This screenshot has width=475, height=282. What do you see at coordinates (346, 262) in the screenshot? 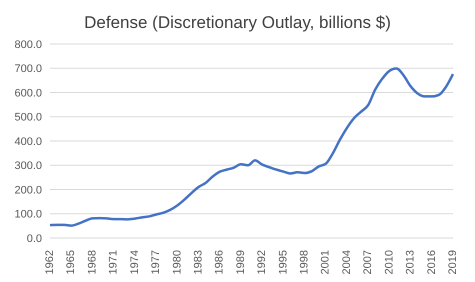
I see `x-tick-label: 2004` at bounding box center [346, 262].